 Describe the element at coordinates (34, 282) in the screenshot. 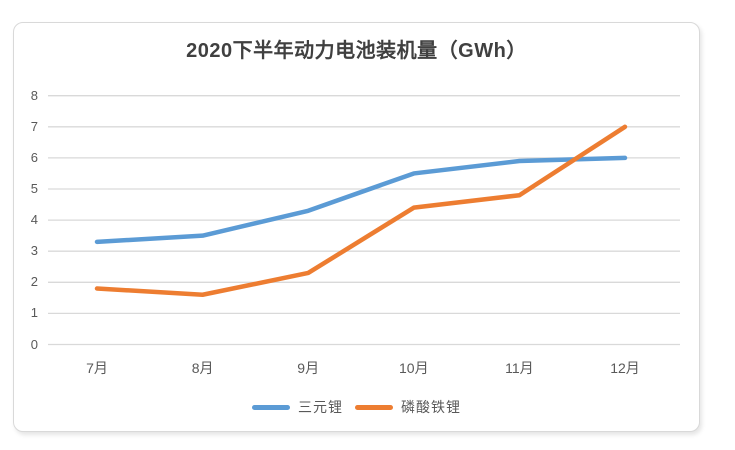

I see `y-tick-label: 2` at that location.